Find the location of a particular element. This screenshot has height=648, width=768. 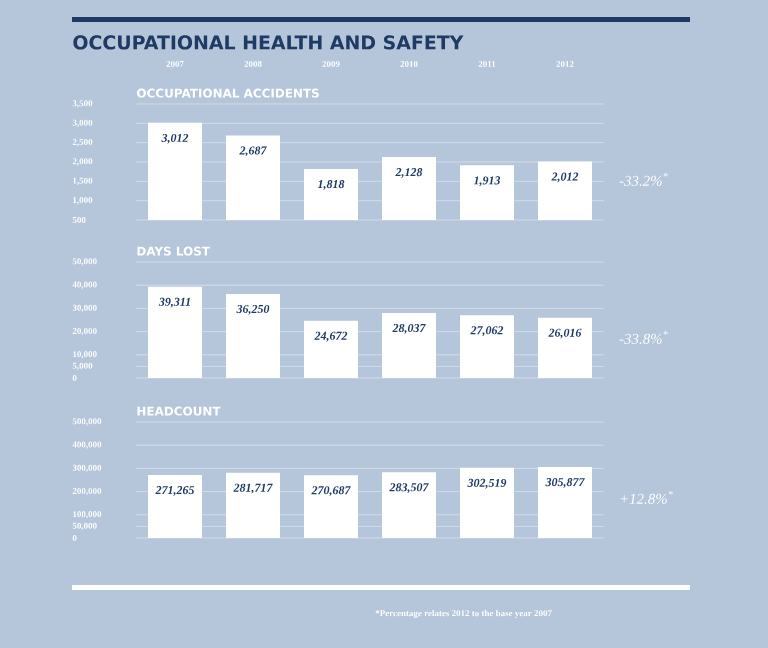

chart-title: OCCUPATIONAL HEALTH AND SAFETY is located at coordinates (268, 42).